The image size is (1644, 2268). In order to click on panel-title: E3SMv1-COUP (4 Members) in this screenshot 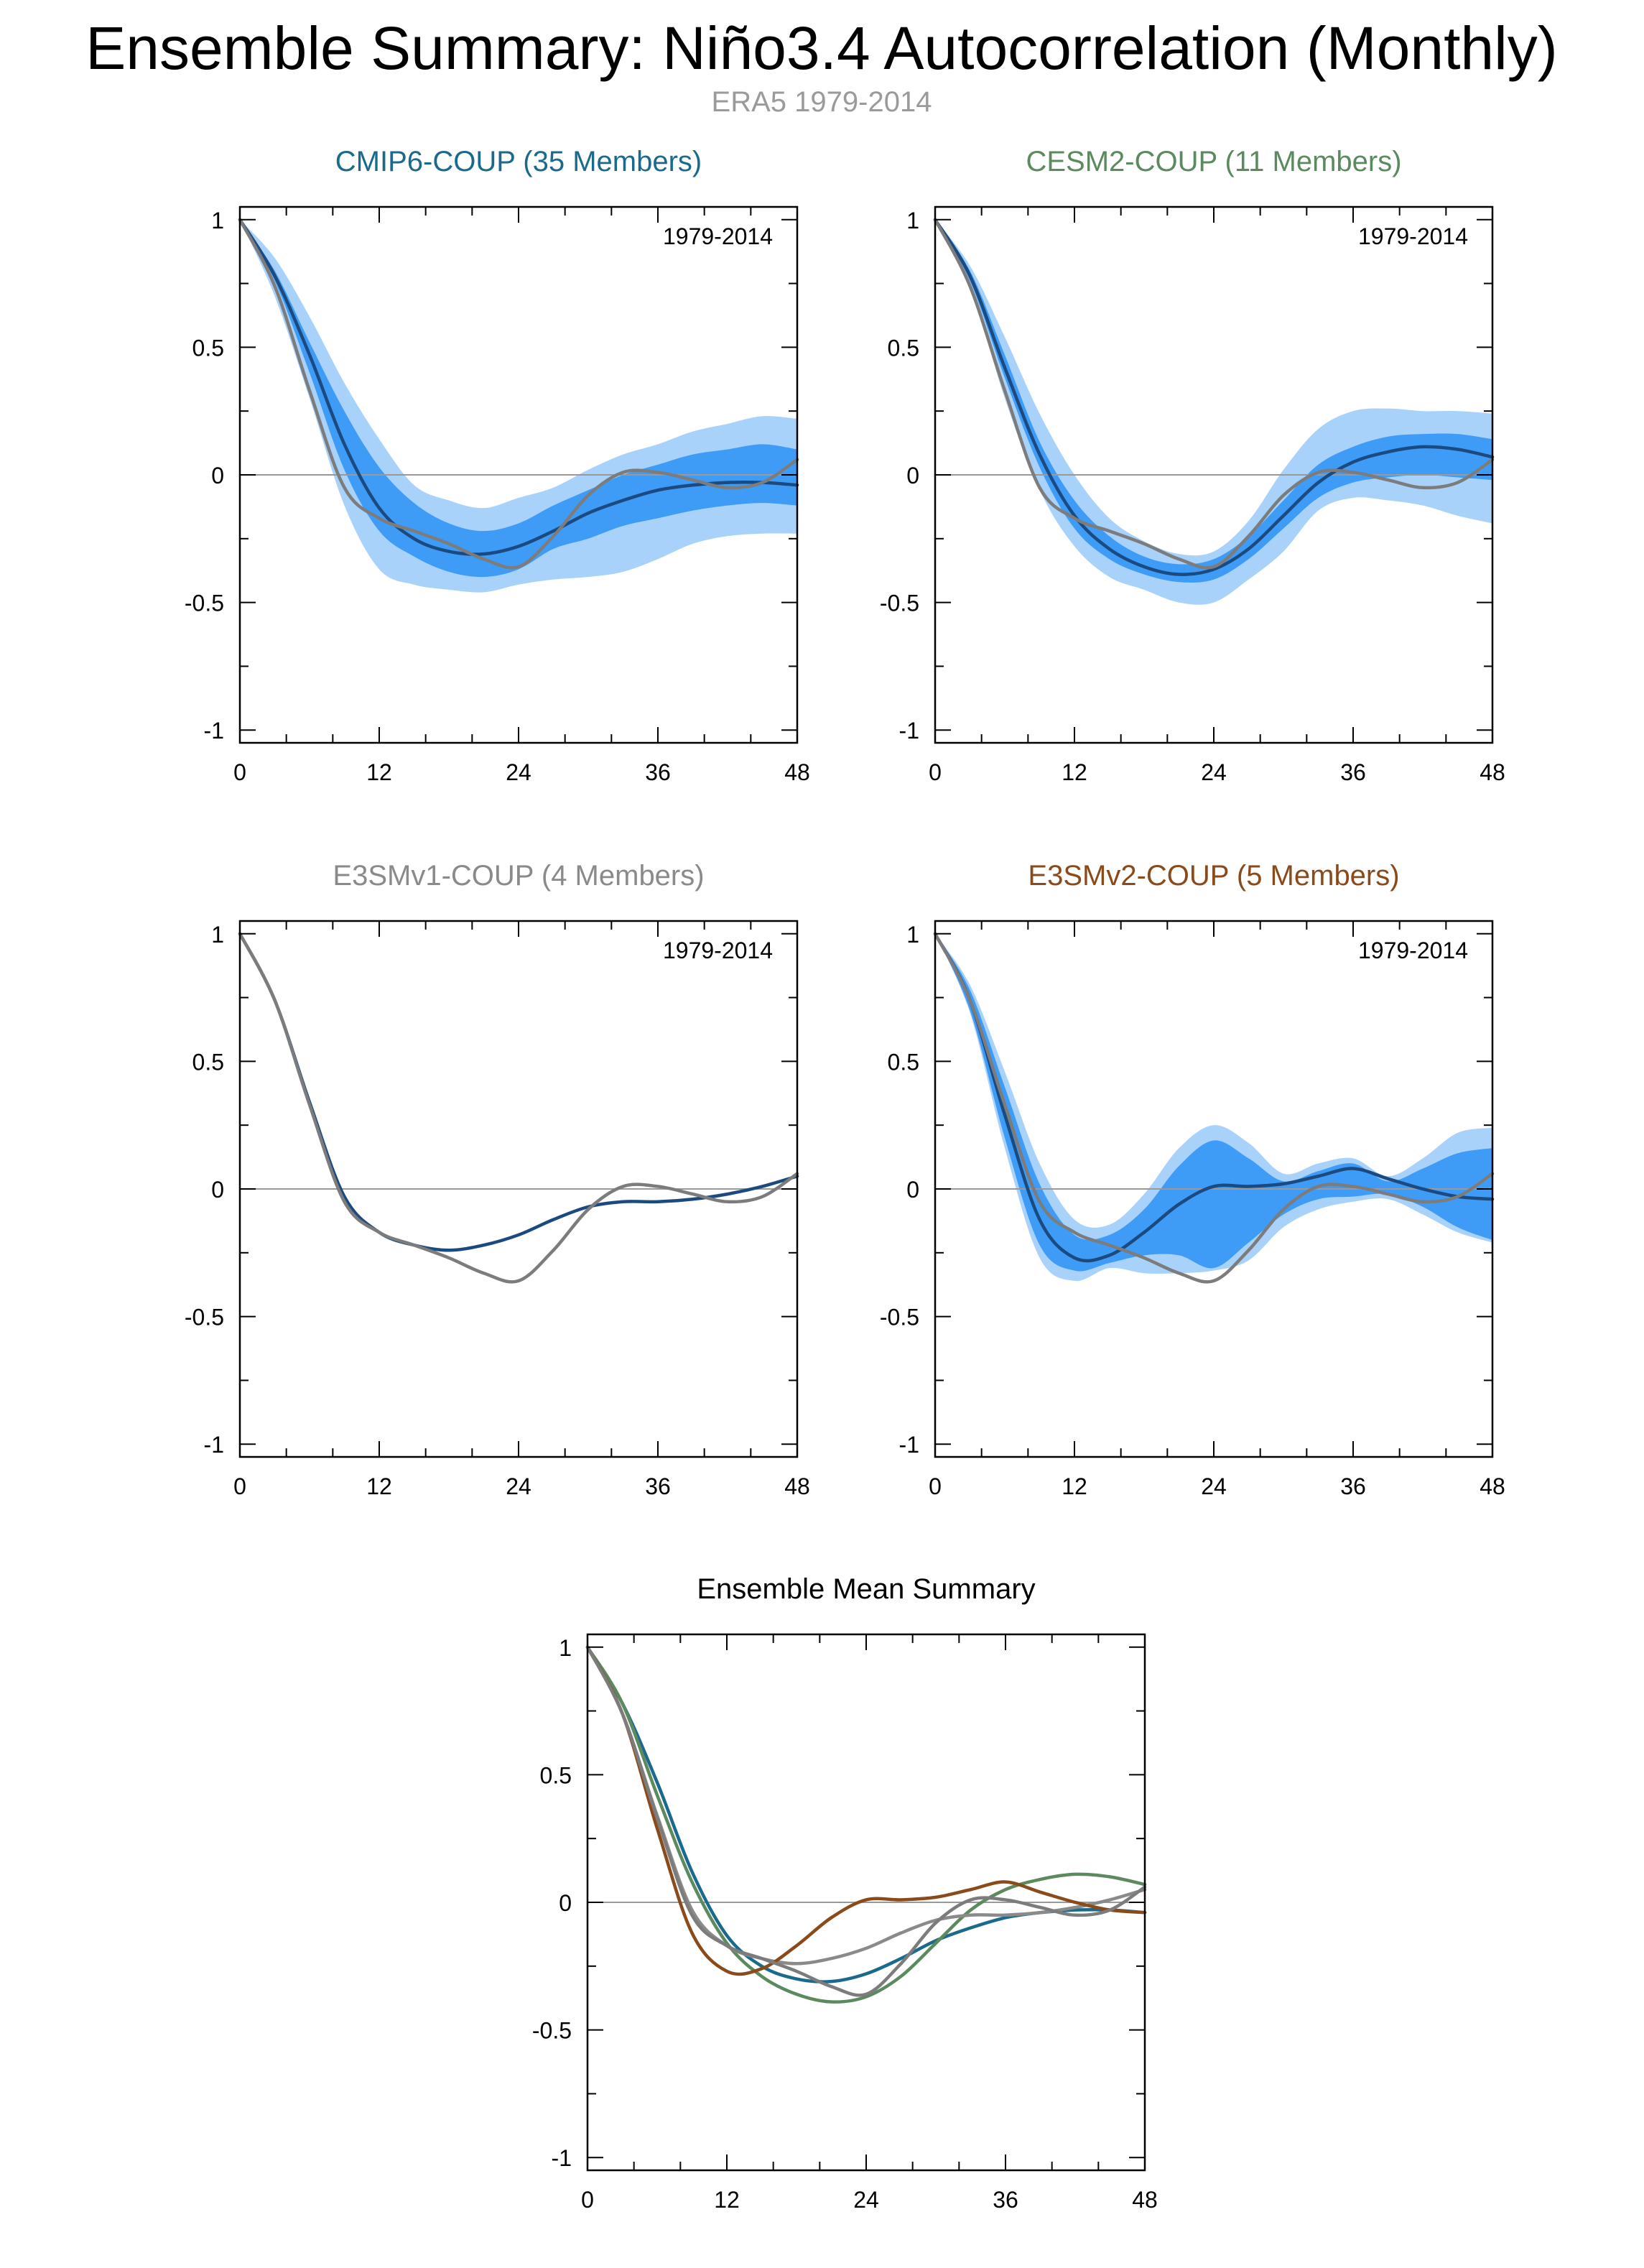, I will do `click(518, 876)`.